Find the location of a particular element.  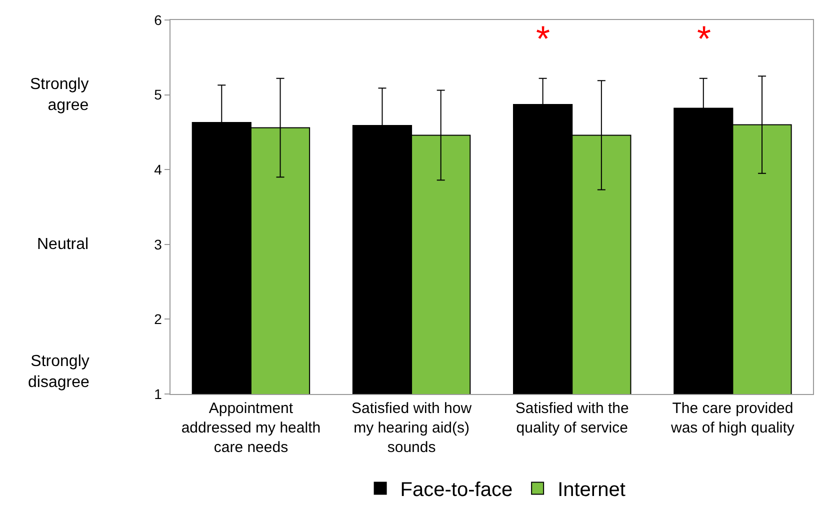

x-tick-label: Satisfied with how my hearing aid(s) sounds is located at coordinates (412, 428).